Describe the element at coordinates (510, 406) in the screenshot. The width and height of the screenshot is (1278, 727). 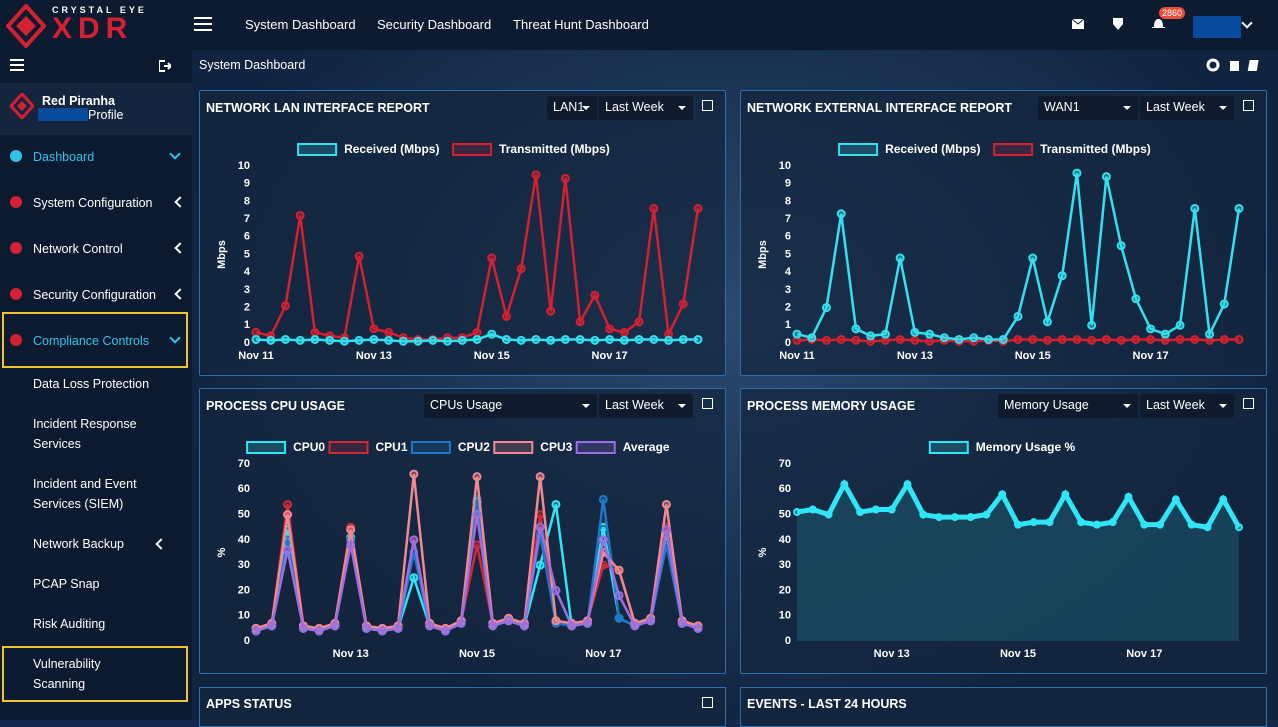
I see `select: CPUs Usage` at that location.